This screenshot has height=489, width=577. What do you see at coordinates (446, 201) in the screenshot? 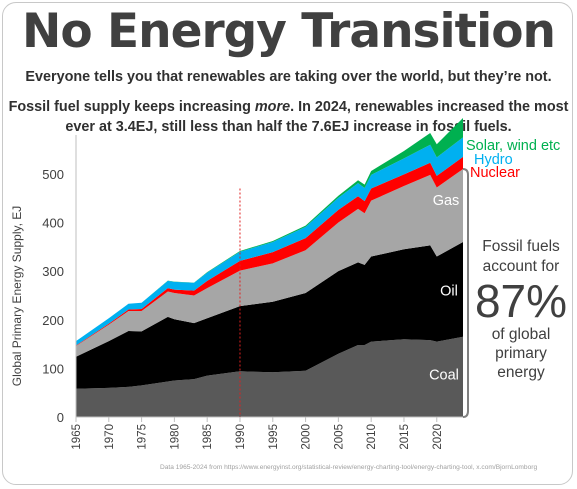
I see `area-label-gas: Gas` at bounding box center [446, 201].